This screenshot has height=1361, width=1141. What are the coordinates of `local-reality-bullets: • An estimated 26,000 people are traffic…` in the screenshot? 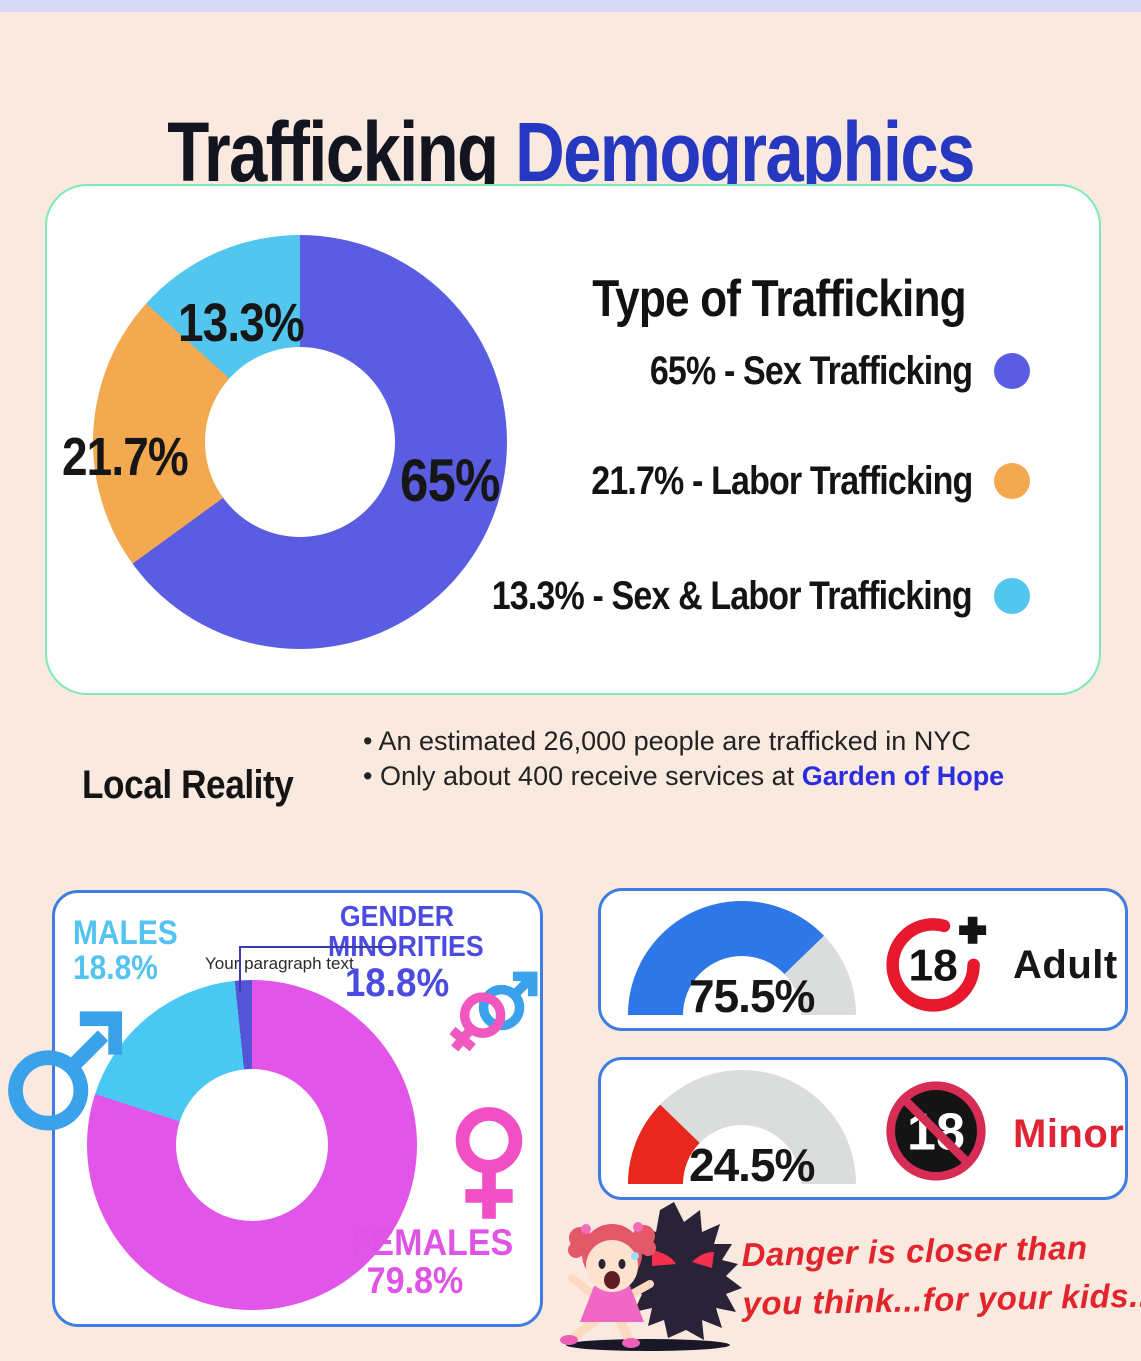 It's located at (683, 759).